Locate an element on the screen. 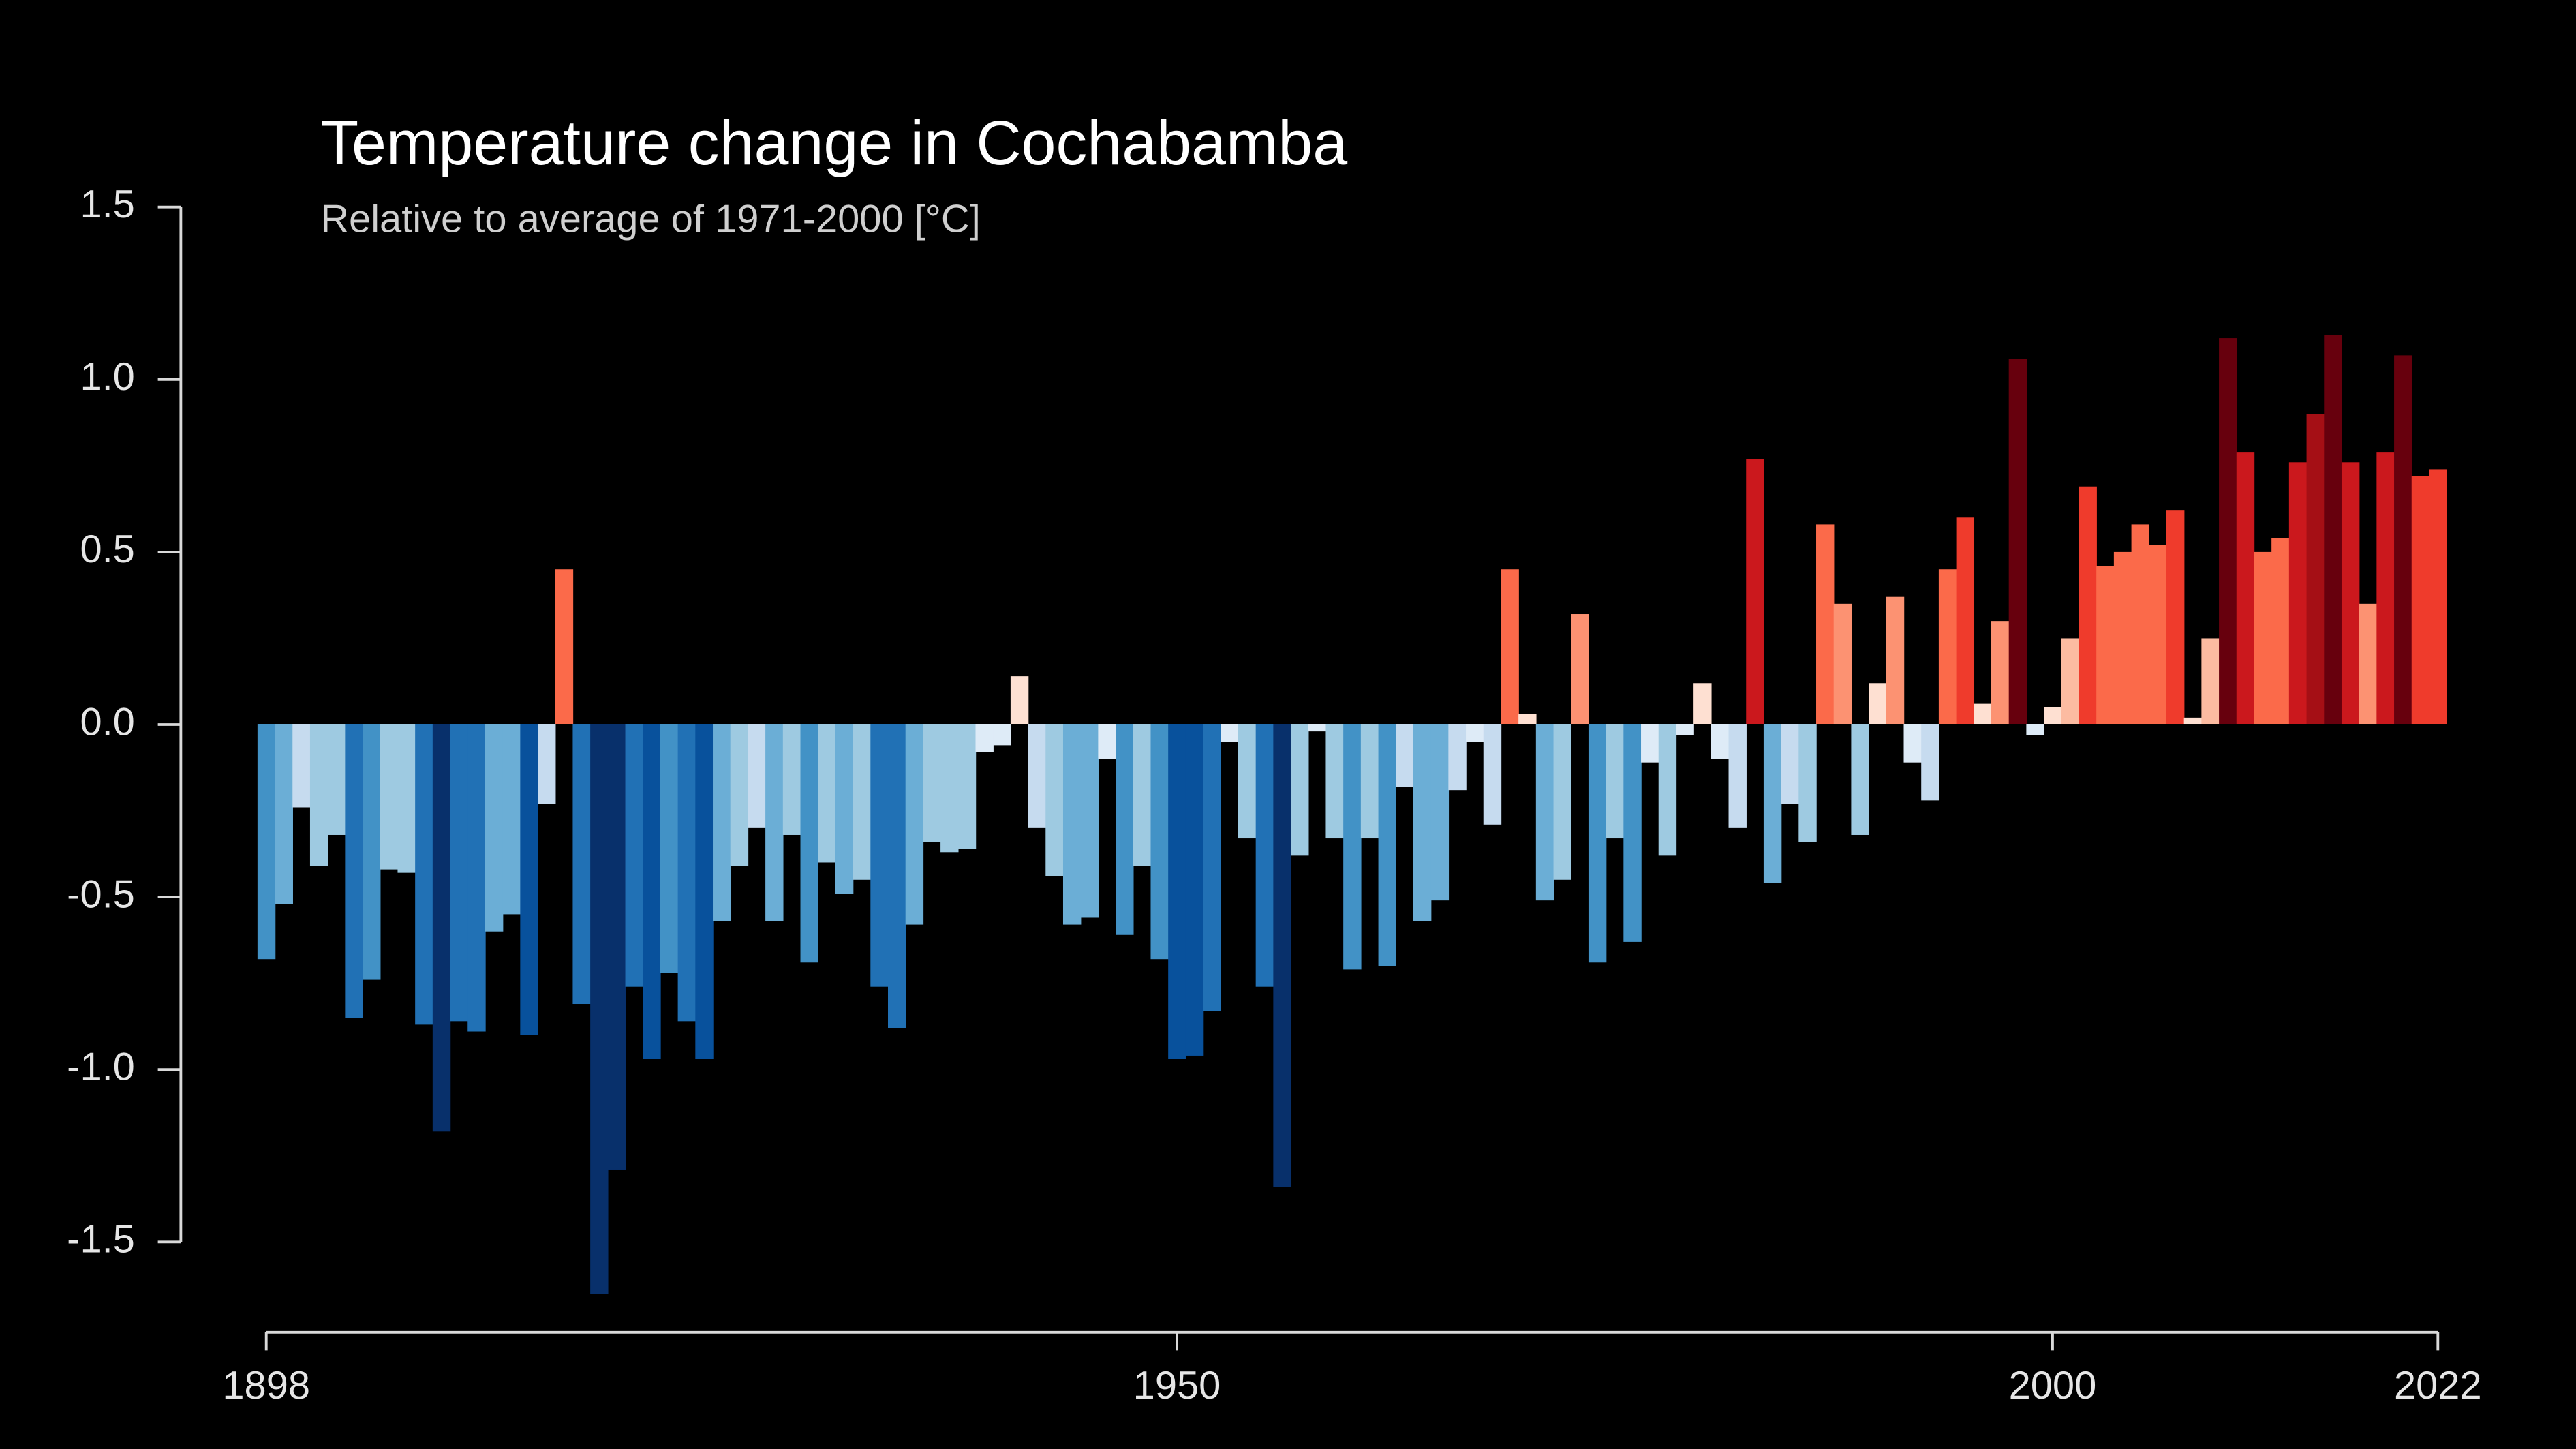  y-tick-label: -1.5 is located at coordinates (101, 1240).